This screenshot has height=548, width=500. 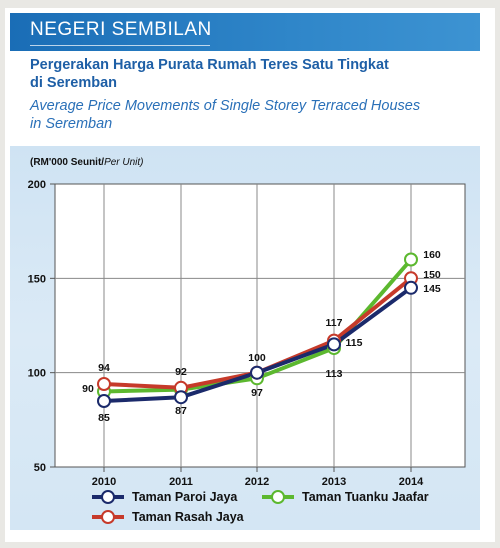 I want to click on x-tick-label: 2011, so click(x=181, y=482).